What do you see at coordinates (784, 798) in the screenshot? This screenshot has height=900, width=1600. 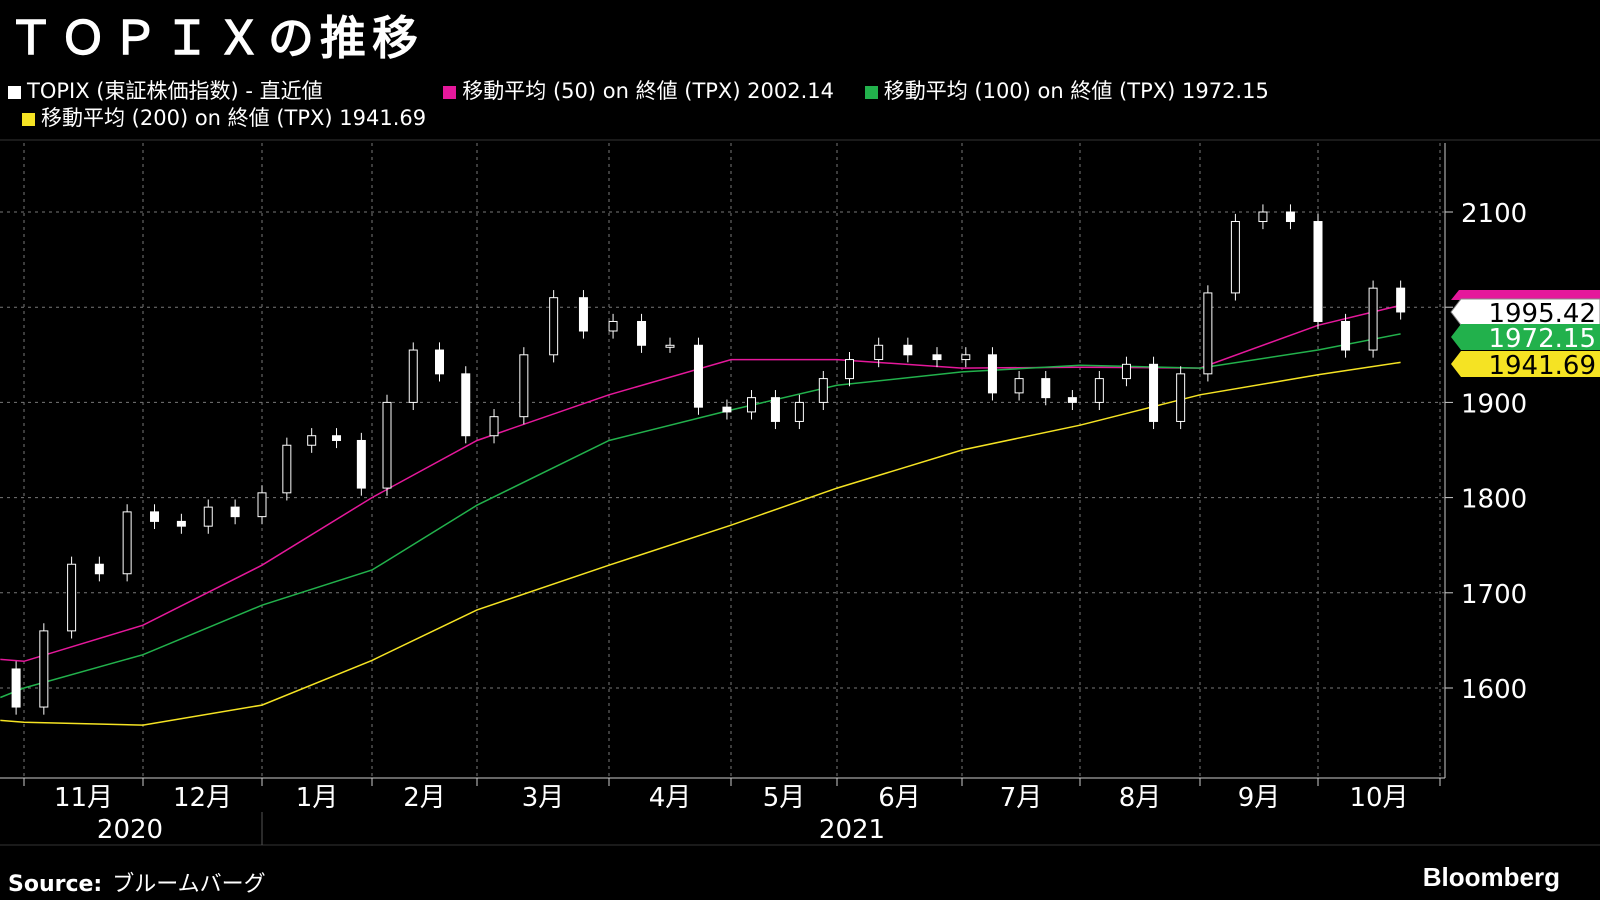 I see `x-tick-label: 5月` at bounding box center [784, 798].